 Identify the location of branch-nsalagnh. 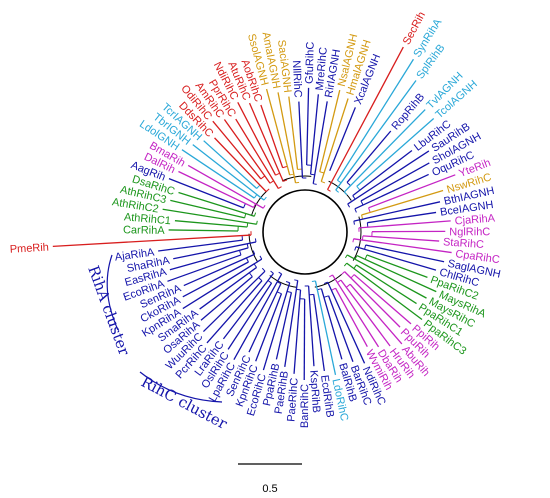
(330, 130).